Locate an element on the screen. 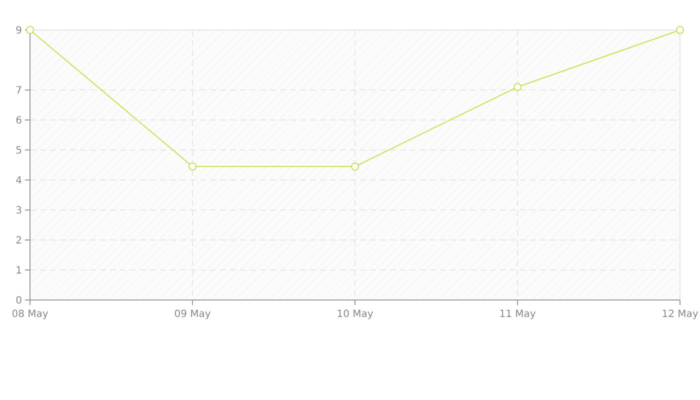 This screenshot has height=400, width=700. x-tick-label: 11 May is located at coordinates (517, 314).